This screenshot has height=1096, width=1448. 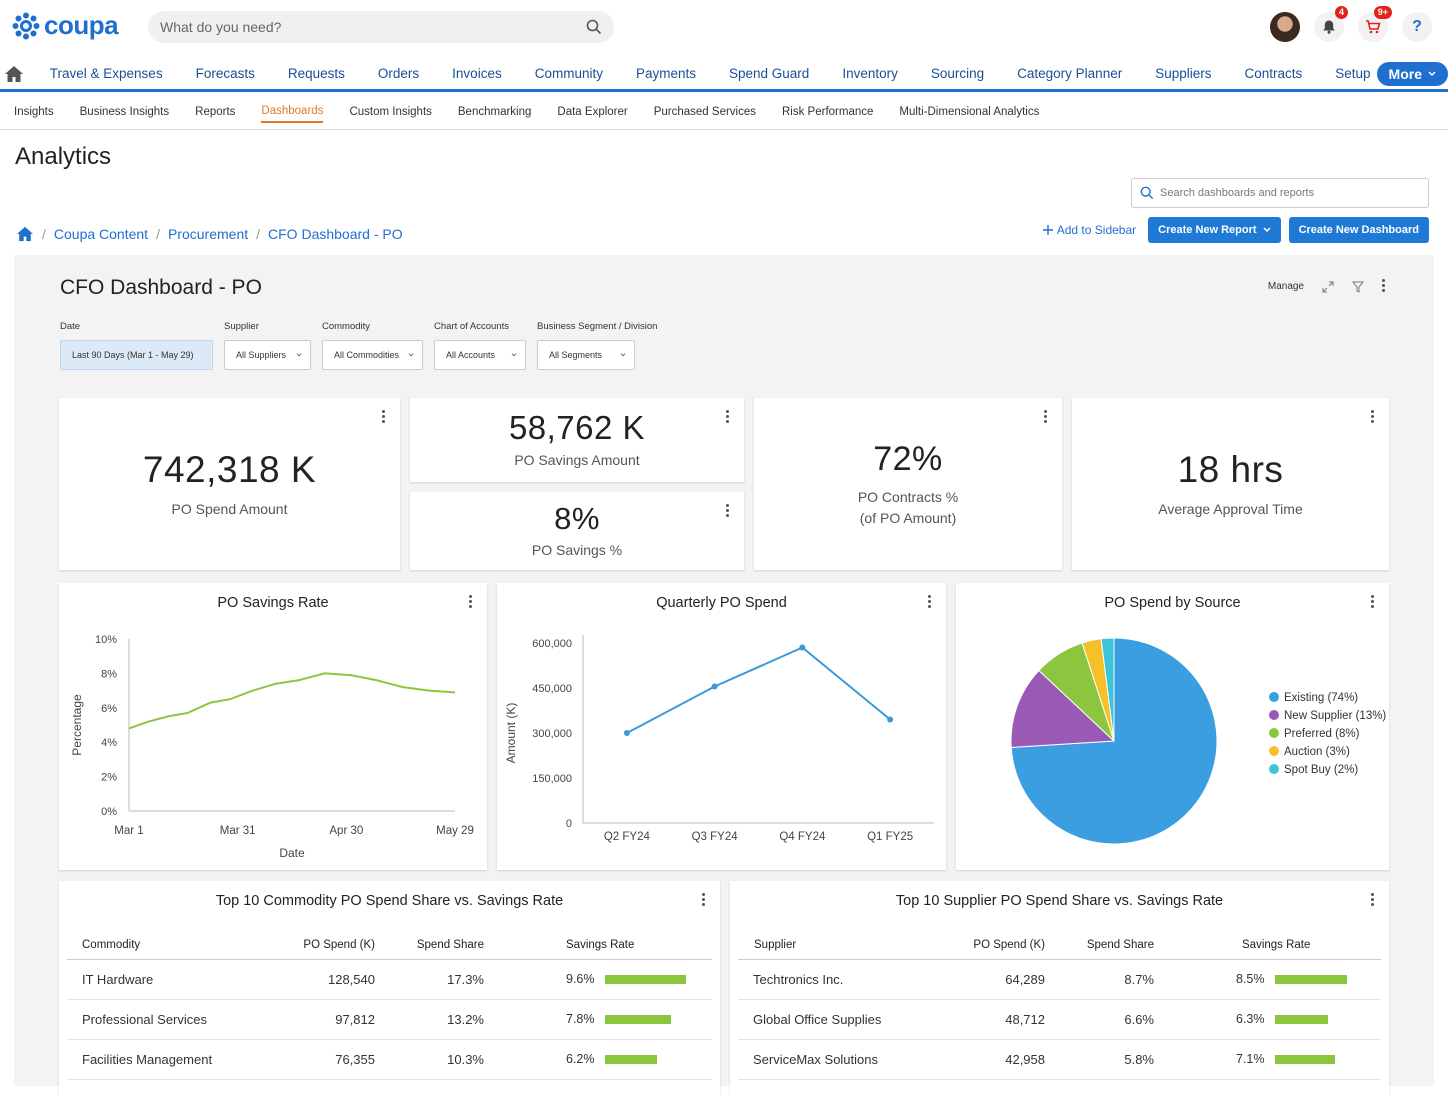 I want to click on x-axis-label: Date, so click(x=292, y=853).